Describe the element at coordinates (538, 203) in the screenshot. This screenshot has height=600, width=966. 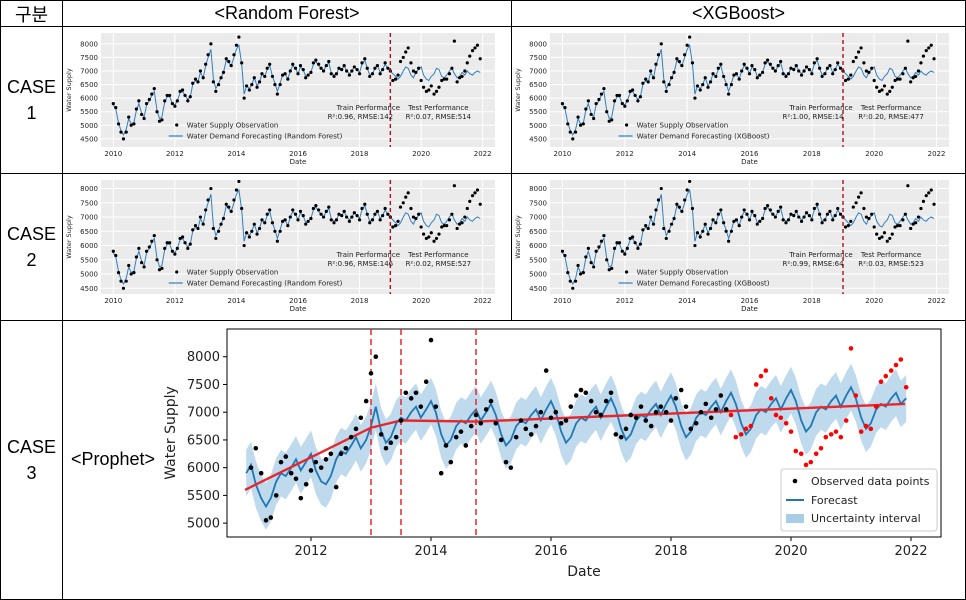
I see `chart-3-ytick-label: 7500` at that location.